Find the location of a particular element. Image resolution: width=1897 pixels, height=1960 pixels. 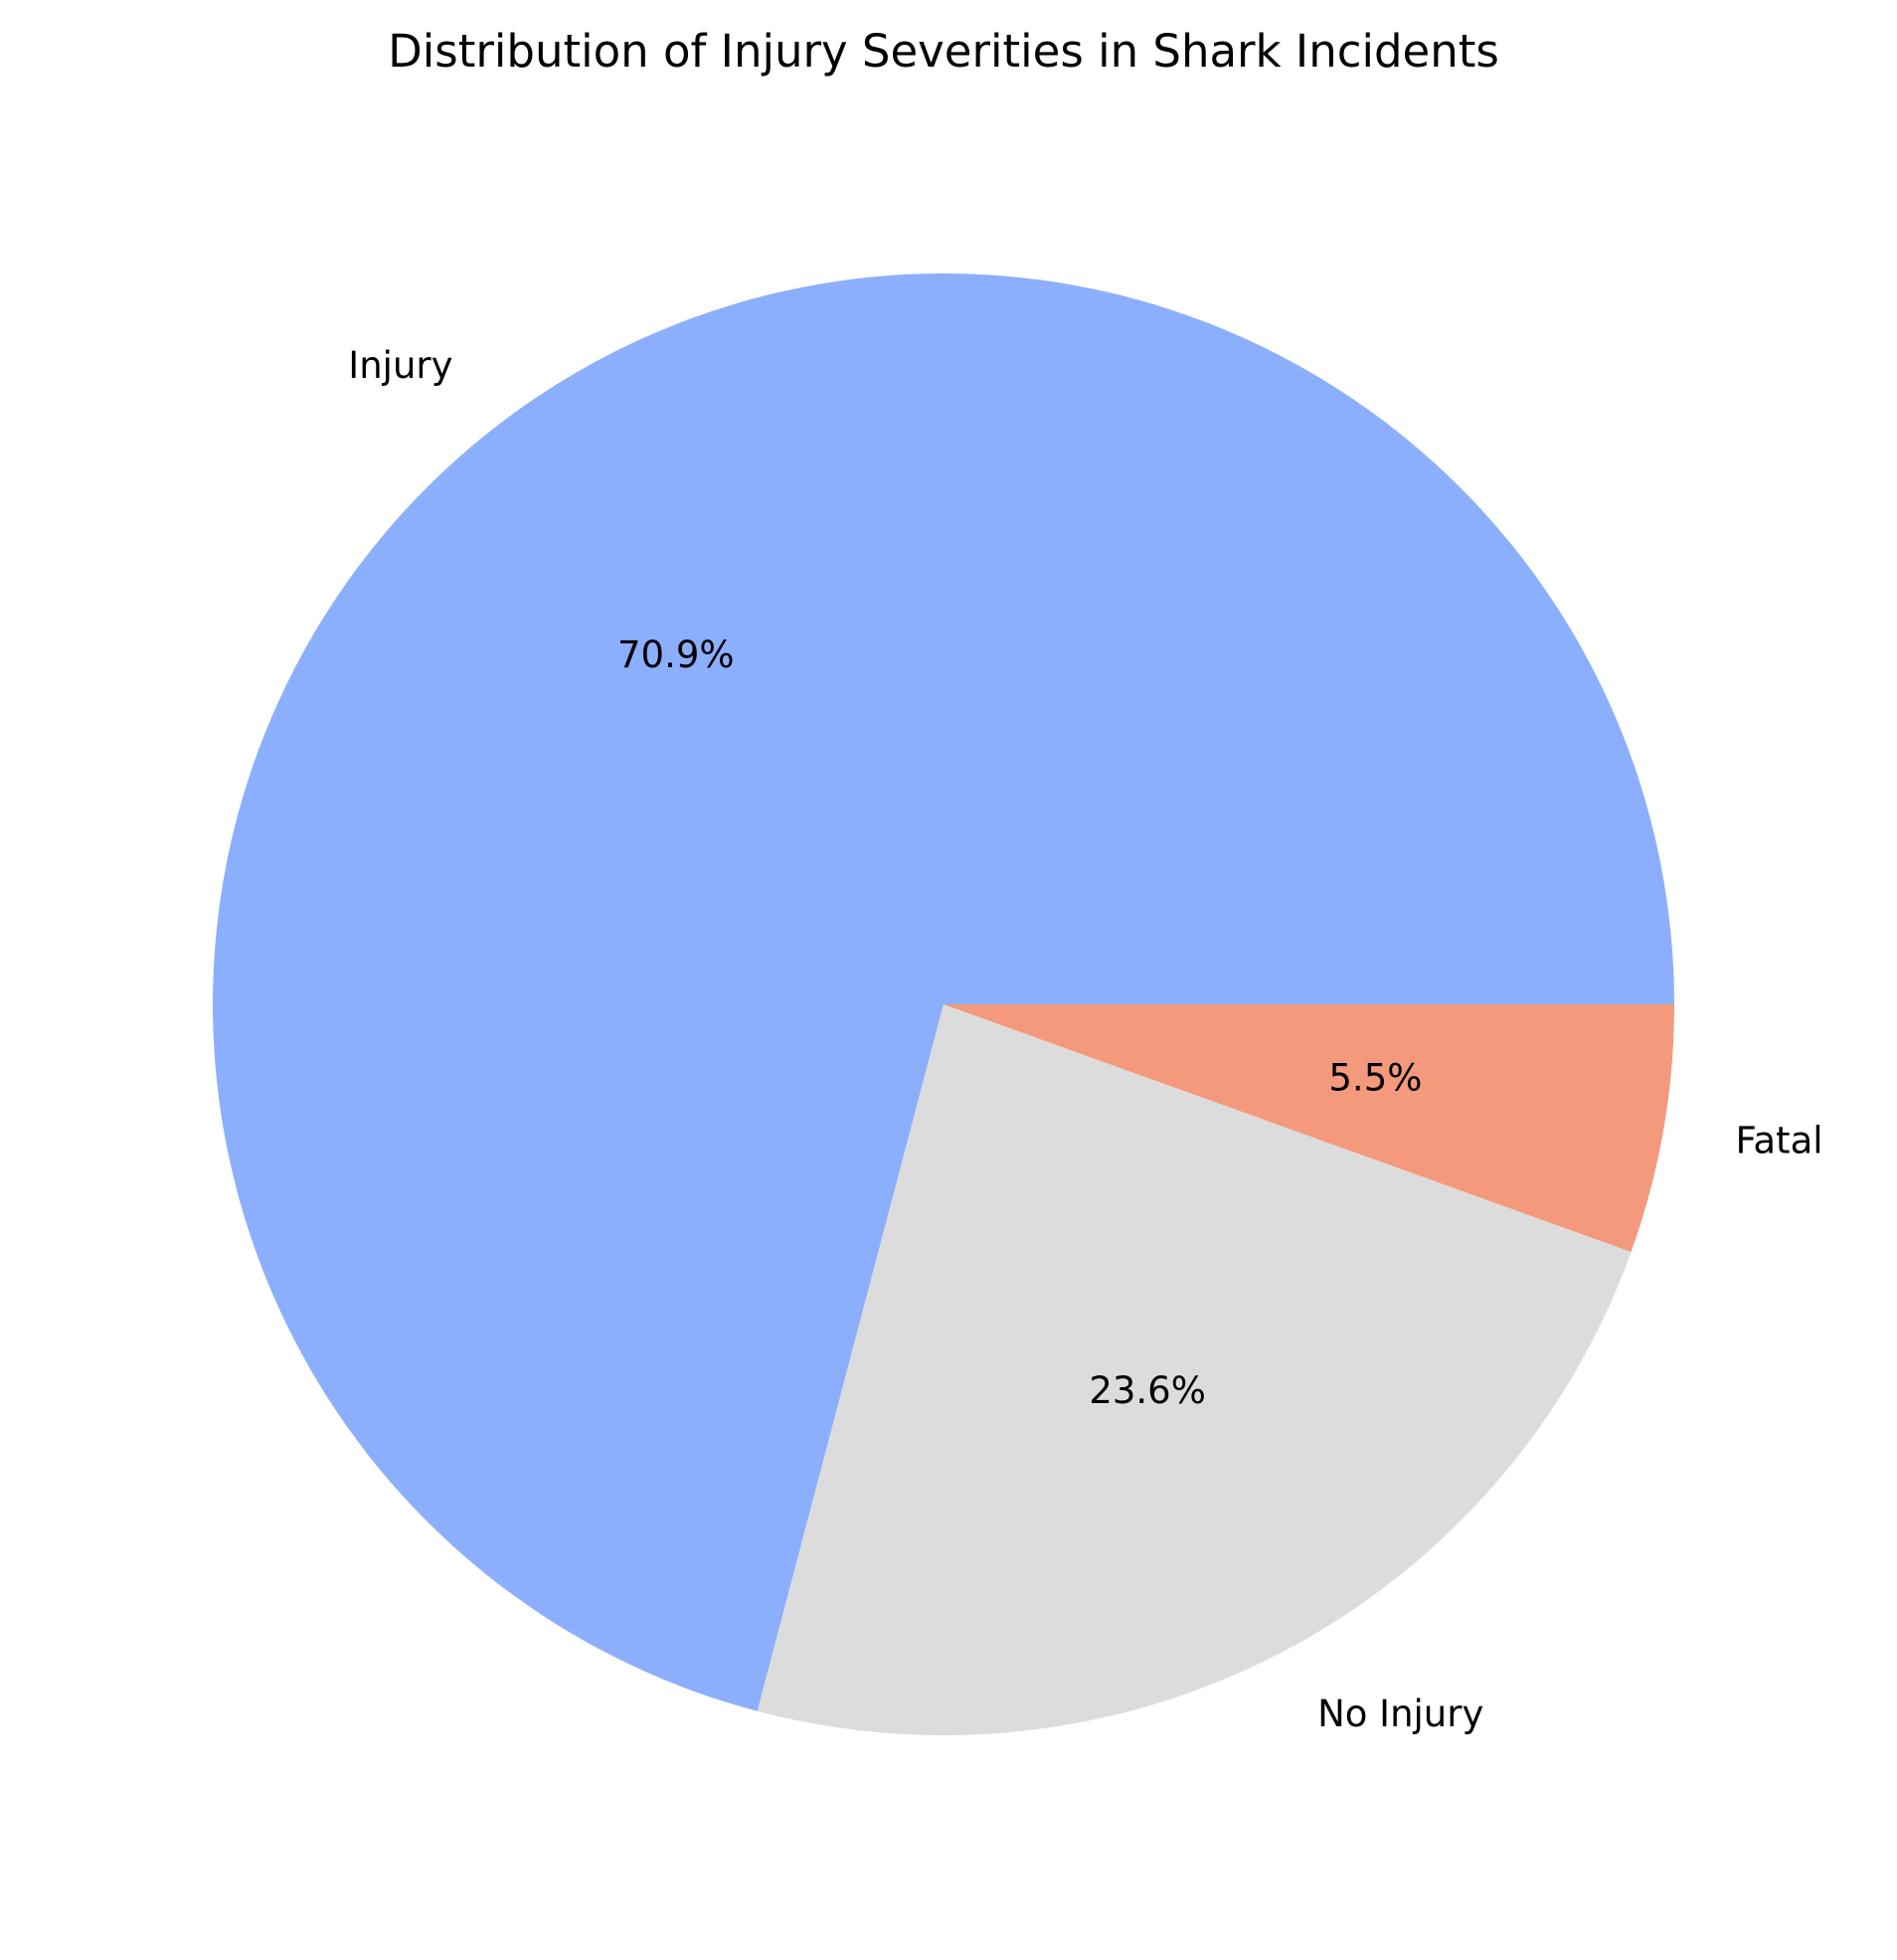

slice-percent-label: 5.5% is located at coordinates (1375, 1077).